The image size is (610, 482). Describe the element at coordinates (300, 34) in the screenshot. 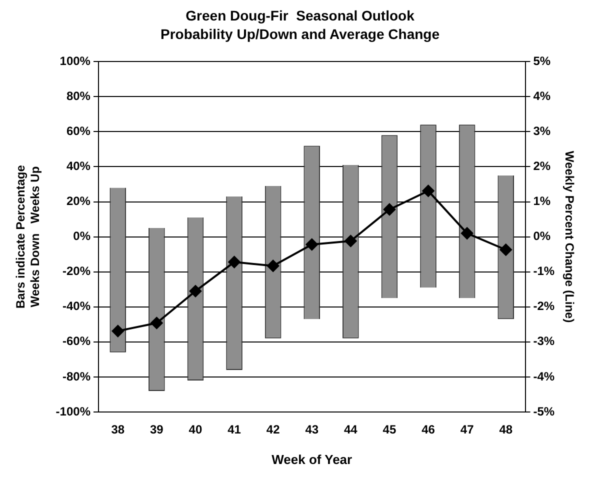

I see `chart-subtitle: Probability Up/Down and Average Change` at that location.